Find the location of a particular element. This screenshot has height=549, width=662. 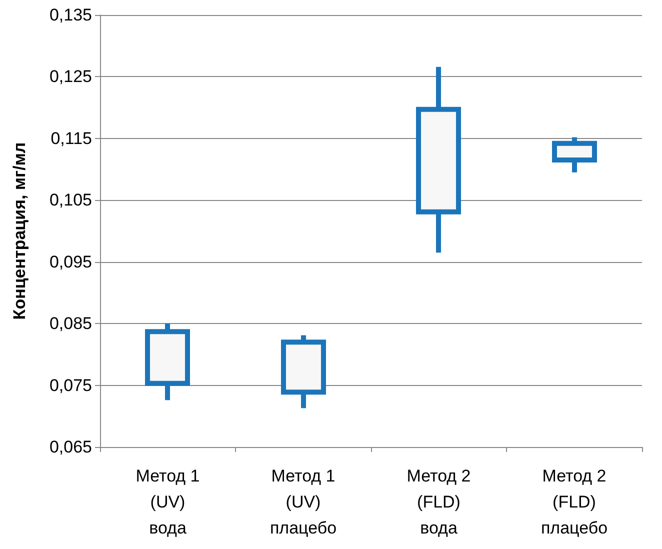

x-tick-label: Метод 1 (UV) вода is located at coordinates (168, 502).